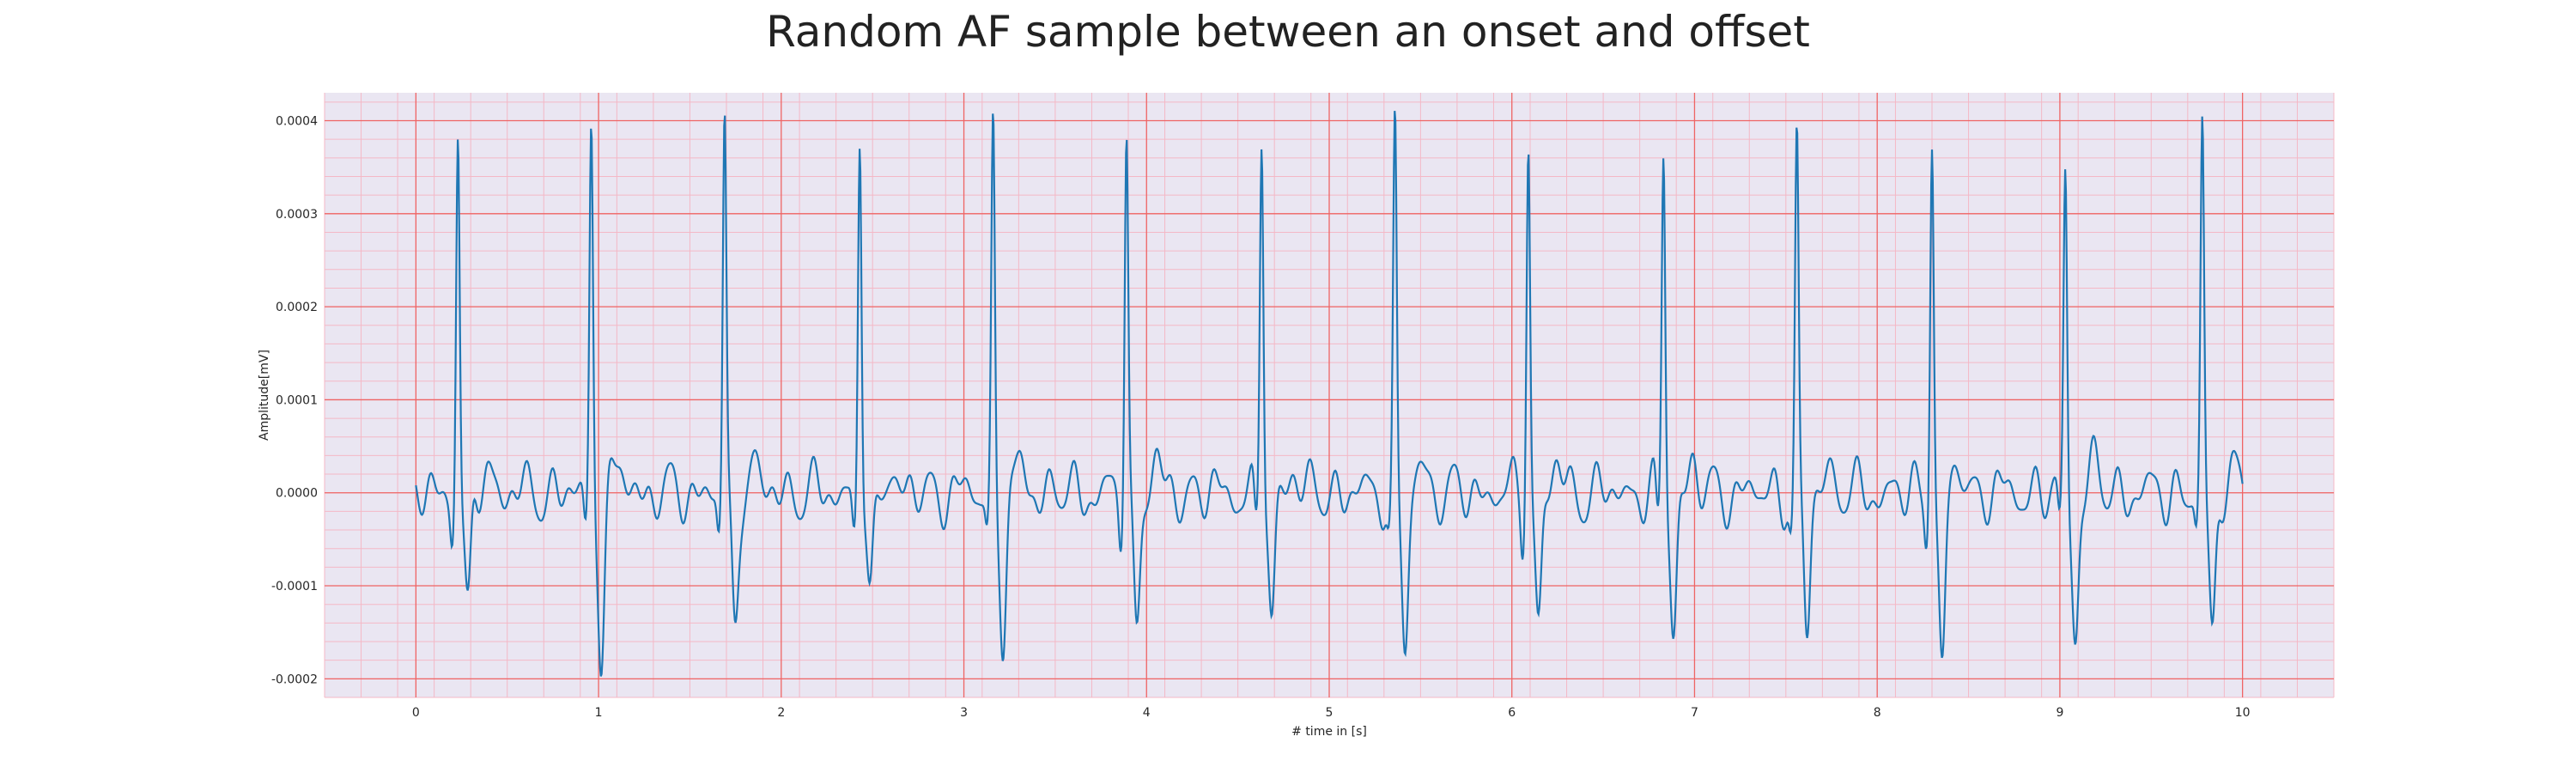 This screenshot has width=2576, height=773. Describe the element at coordinates (1694, 713) in the screenshot. I see `x-tick-label: 7` at that location.